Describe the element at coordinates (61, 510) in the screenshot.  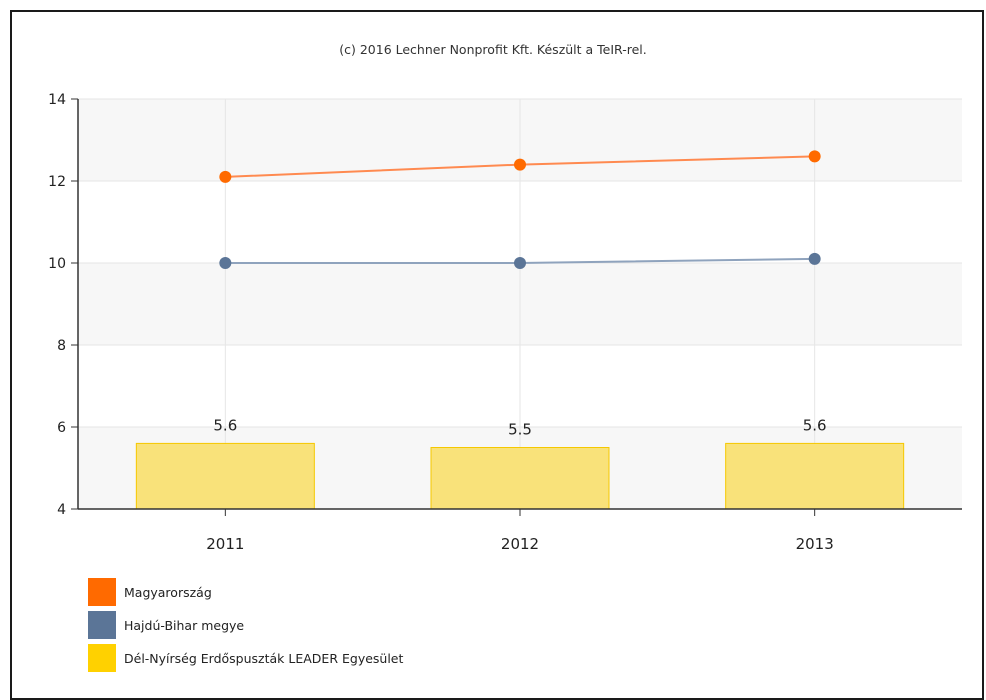
I see `y-tick-label: 4` at that location.